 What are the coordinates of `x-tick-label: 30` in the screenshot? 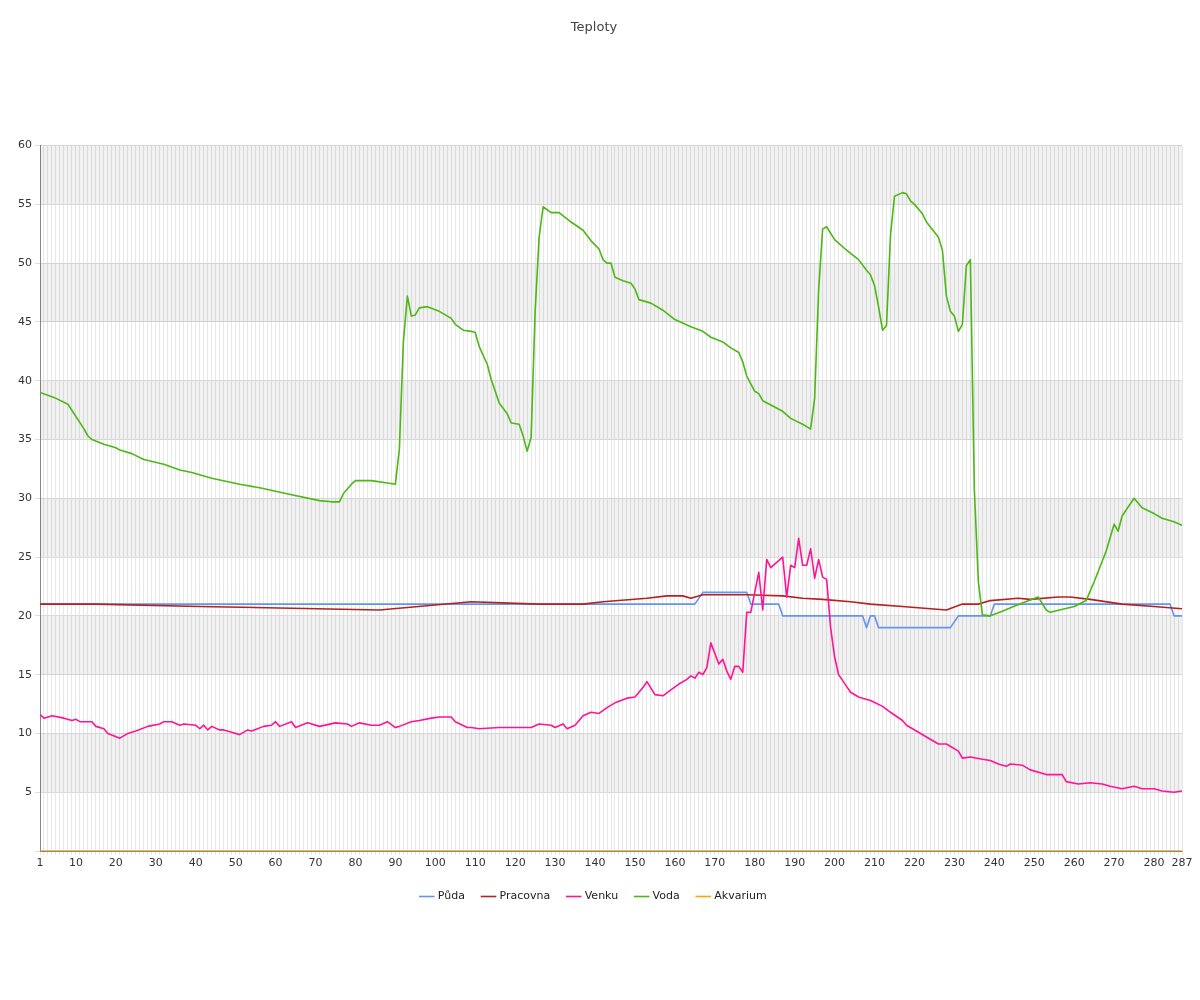 It's located at (155, 863).